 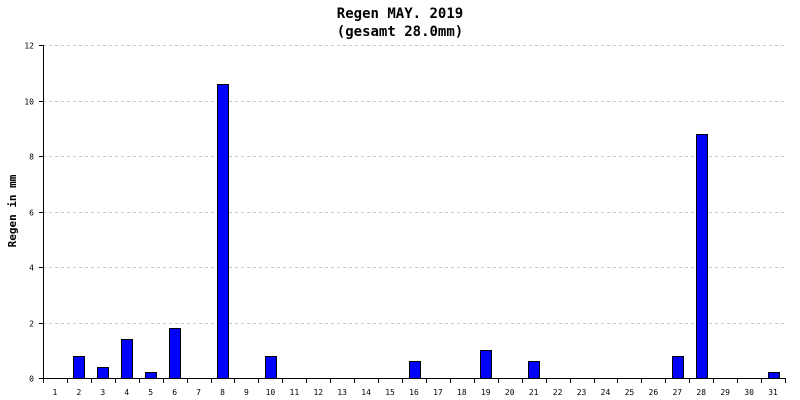 What do you see at coordinates (400, 14) in the screenshot?
I see `chart-title: Regen MAY. 2019` at bounding box center [400, 14].